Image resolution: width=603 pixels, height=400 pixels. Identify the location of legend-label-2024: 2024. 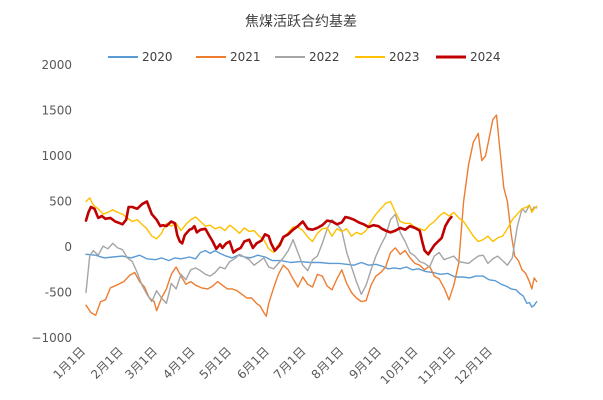
(485, 57).